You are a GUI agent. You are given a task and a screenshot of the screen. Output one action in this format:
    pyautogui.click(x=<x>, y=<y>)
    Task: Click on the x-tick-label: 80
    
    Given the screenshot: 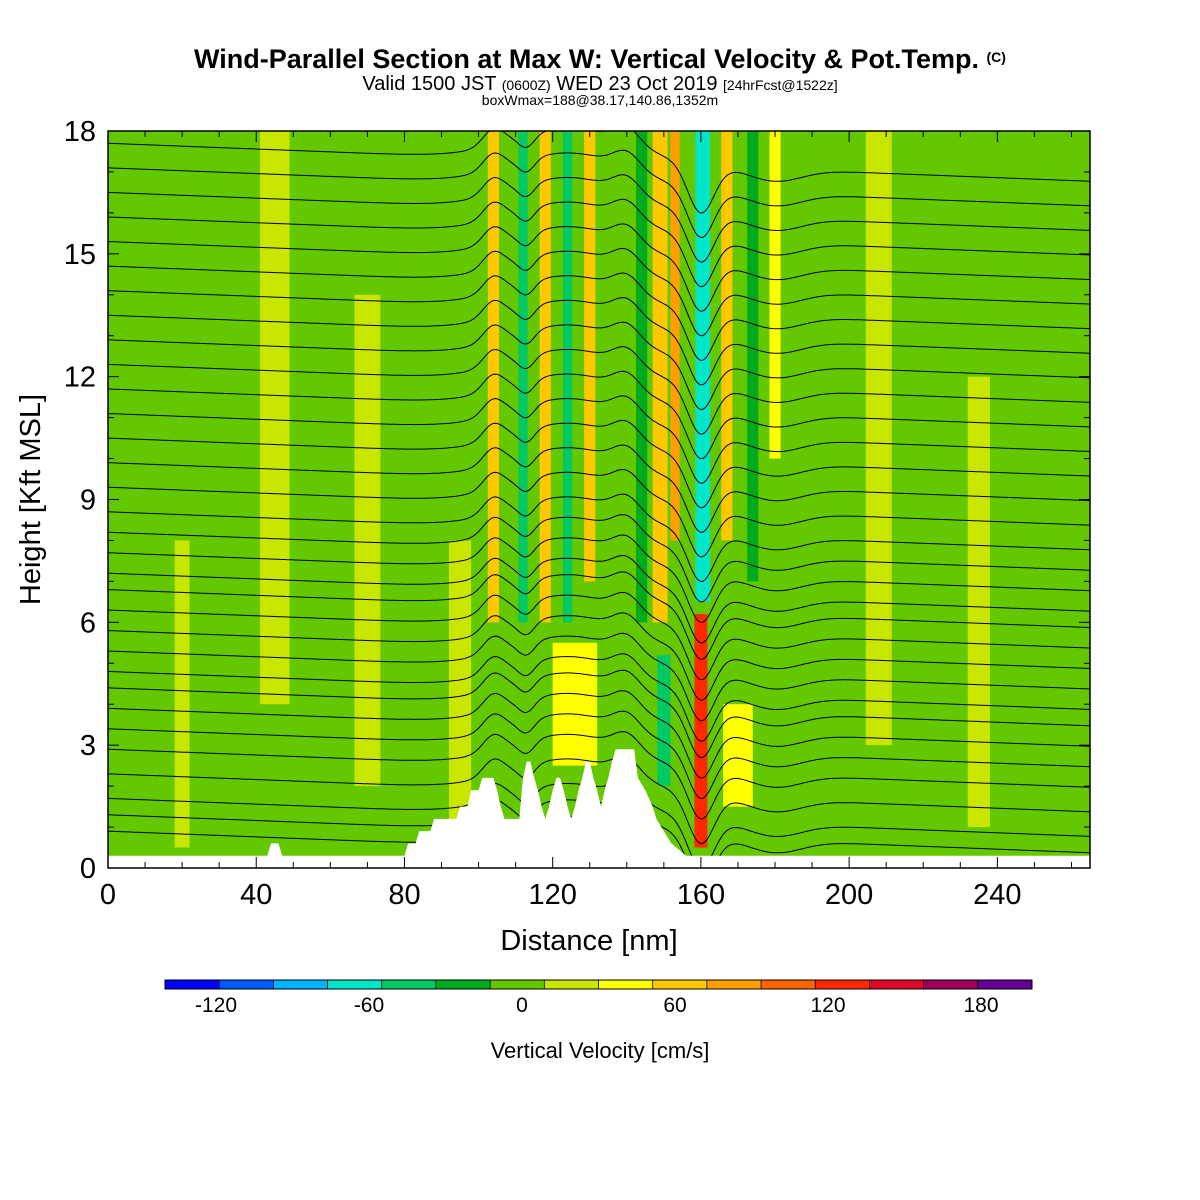 What is the action you would take?
    pyautogui.click(x=404, y=895)
    